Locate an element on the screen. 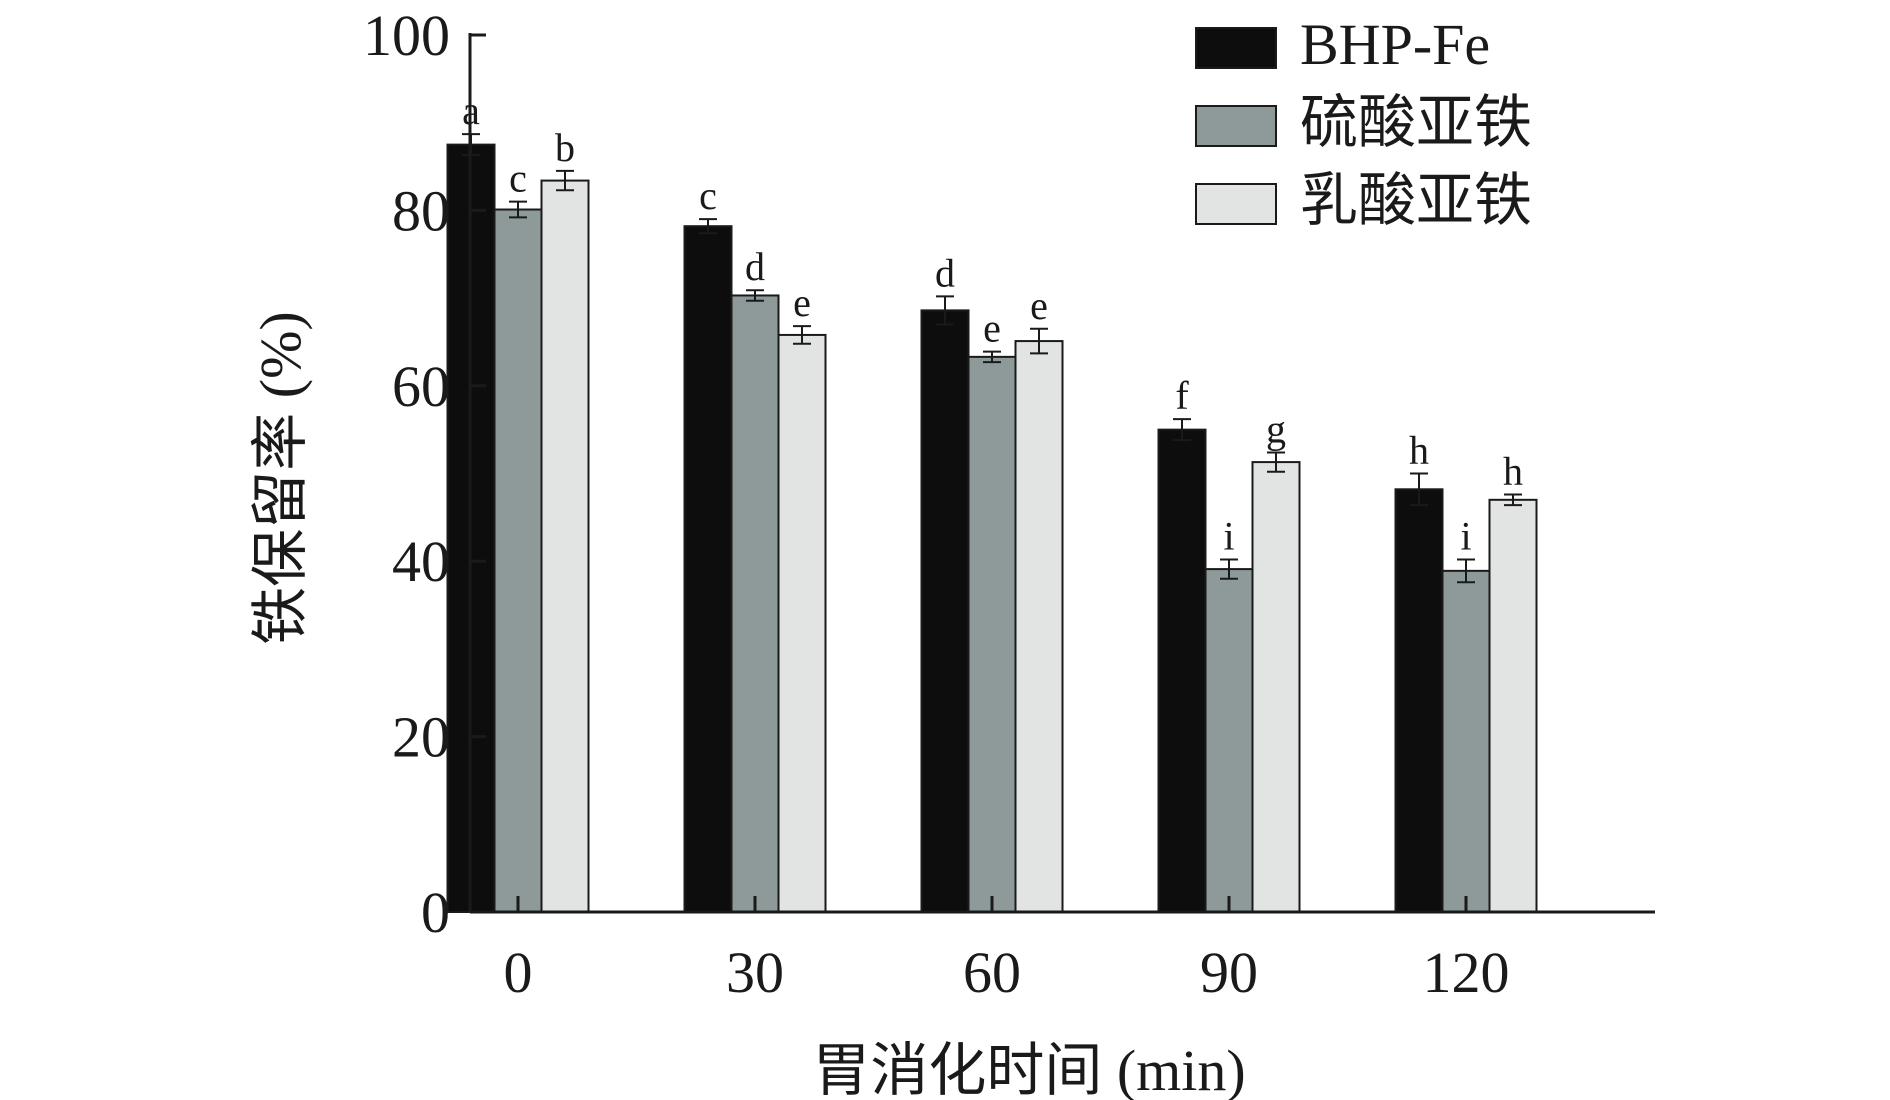 The width and height of the screenshot is (1890, 1100). x-tick-label: 30 is located at coordinates (755, 972).